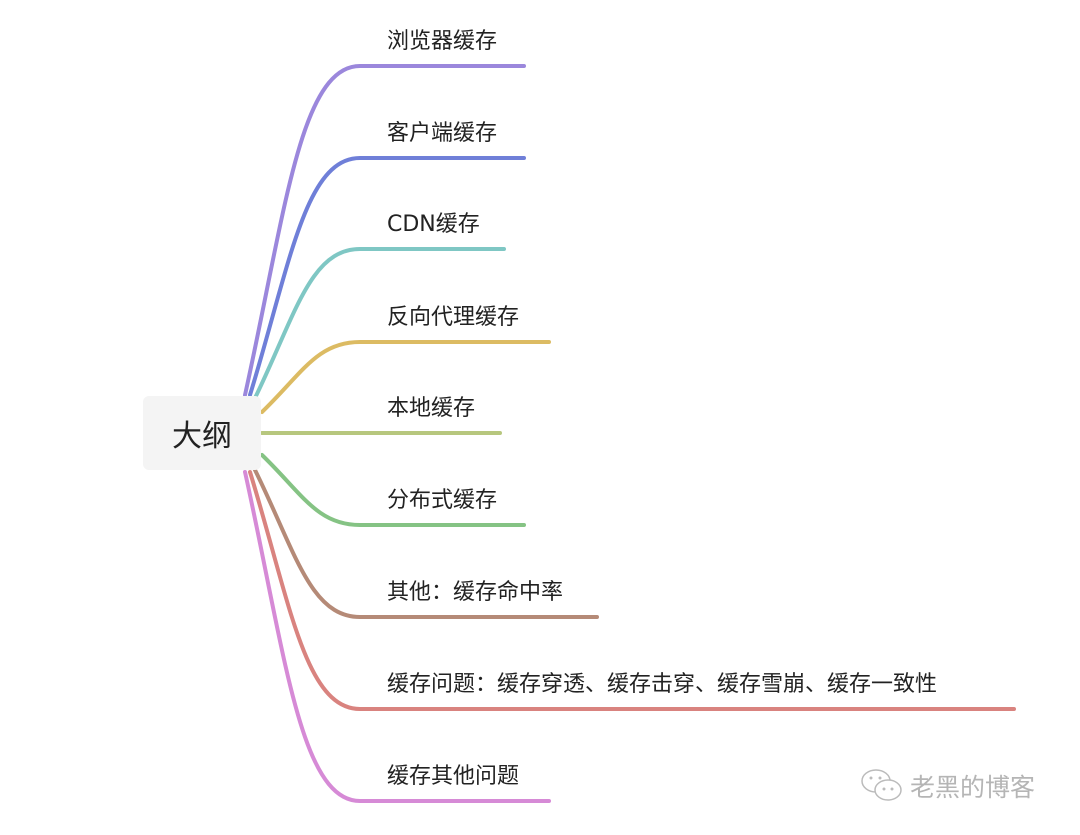 The image size is (1080, 835). Describe the element at coordinates (433, 224) in the screenshot. I see `branch-node: CDN缓存` at that location.